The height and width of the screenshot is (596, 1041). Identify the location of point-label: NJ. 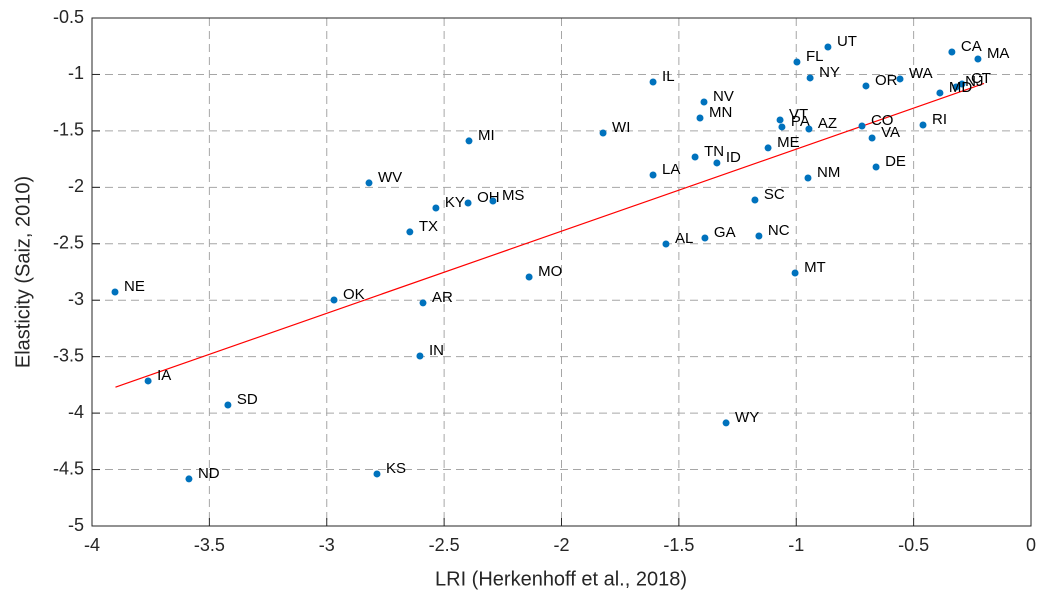
(974, 81).